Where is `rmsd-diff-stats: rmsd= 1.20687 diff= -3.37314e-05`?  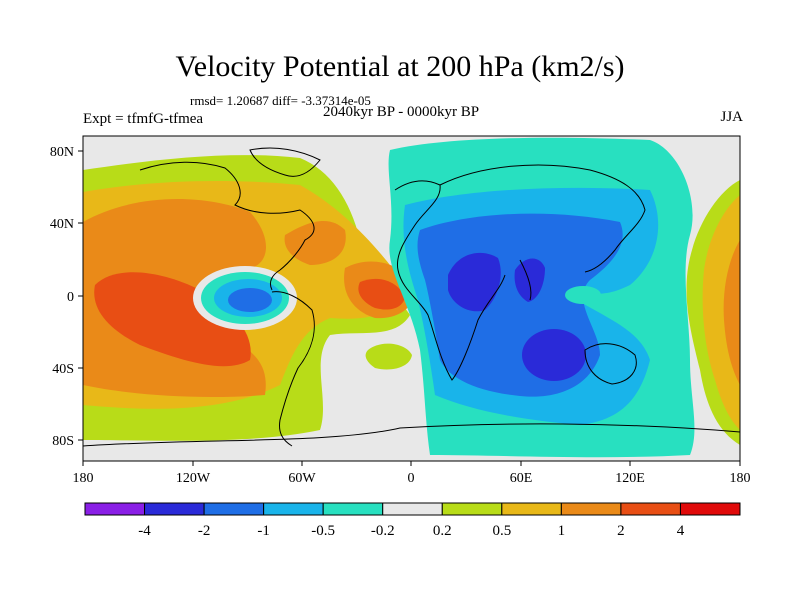
rmsd-diff-stats: rmsd= 1.20687 diff= -3.37314e-05 is located at coordinates (280, 100).